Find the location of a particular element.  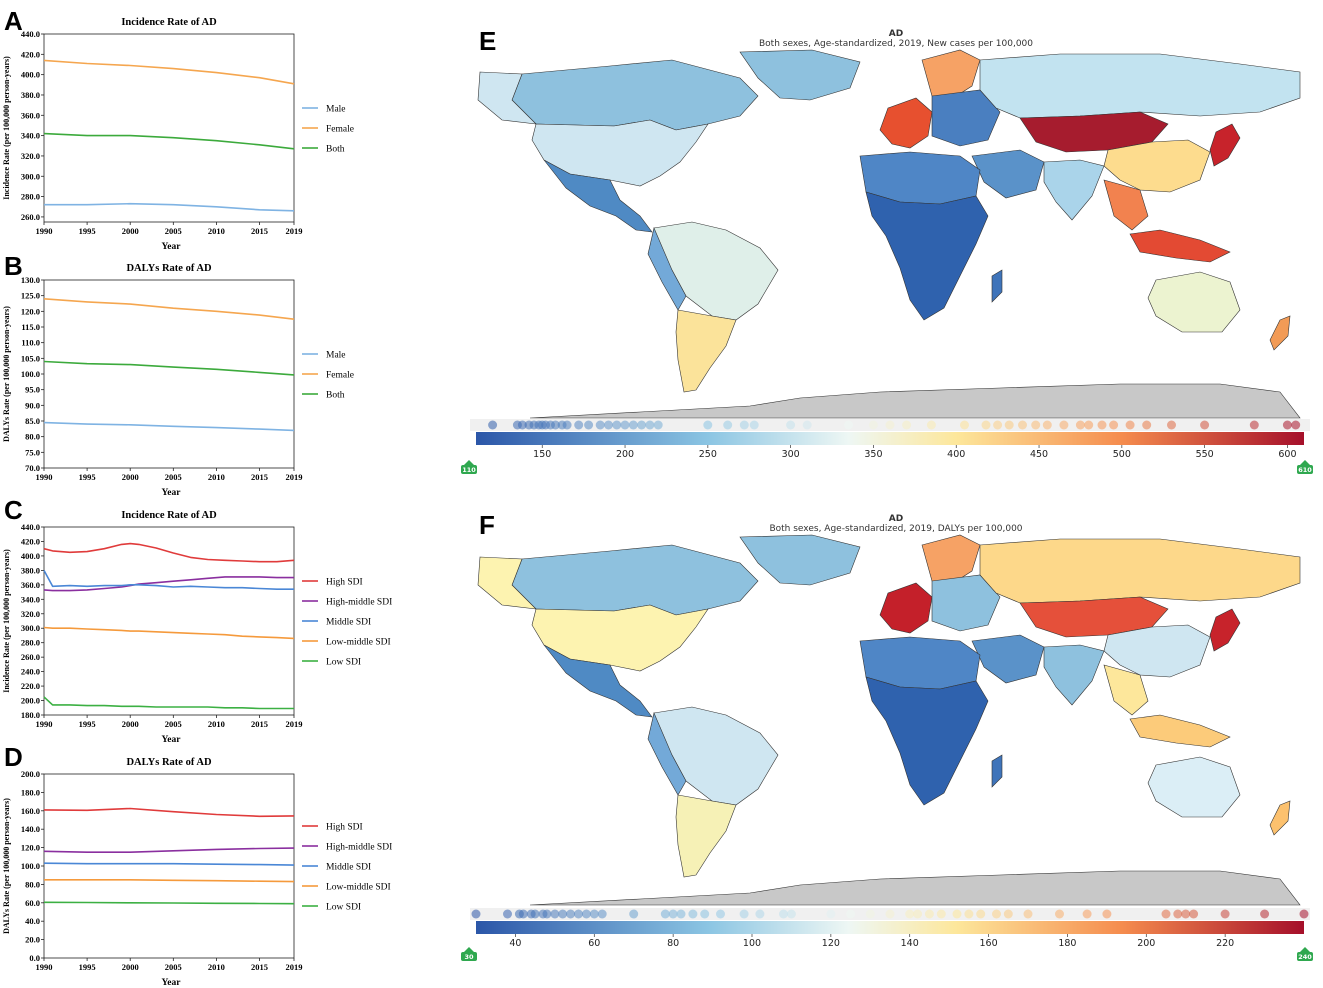

region-greenland is located at coordinates (800, 75).